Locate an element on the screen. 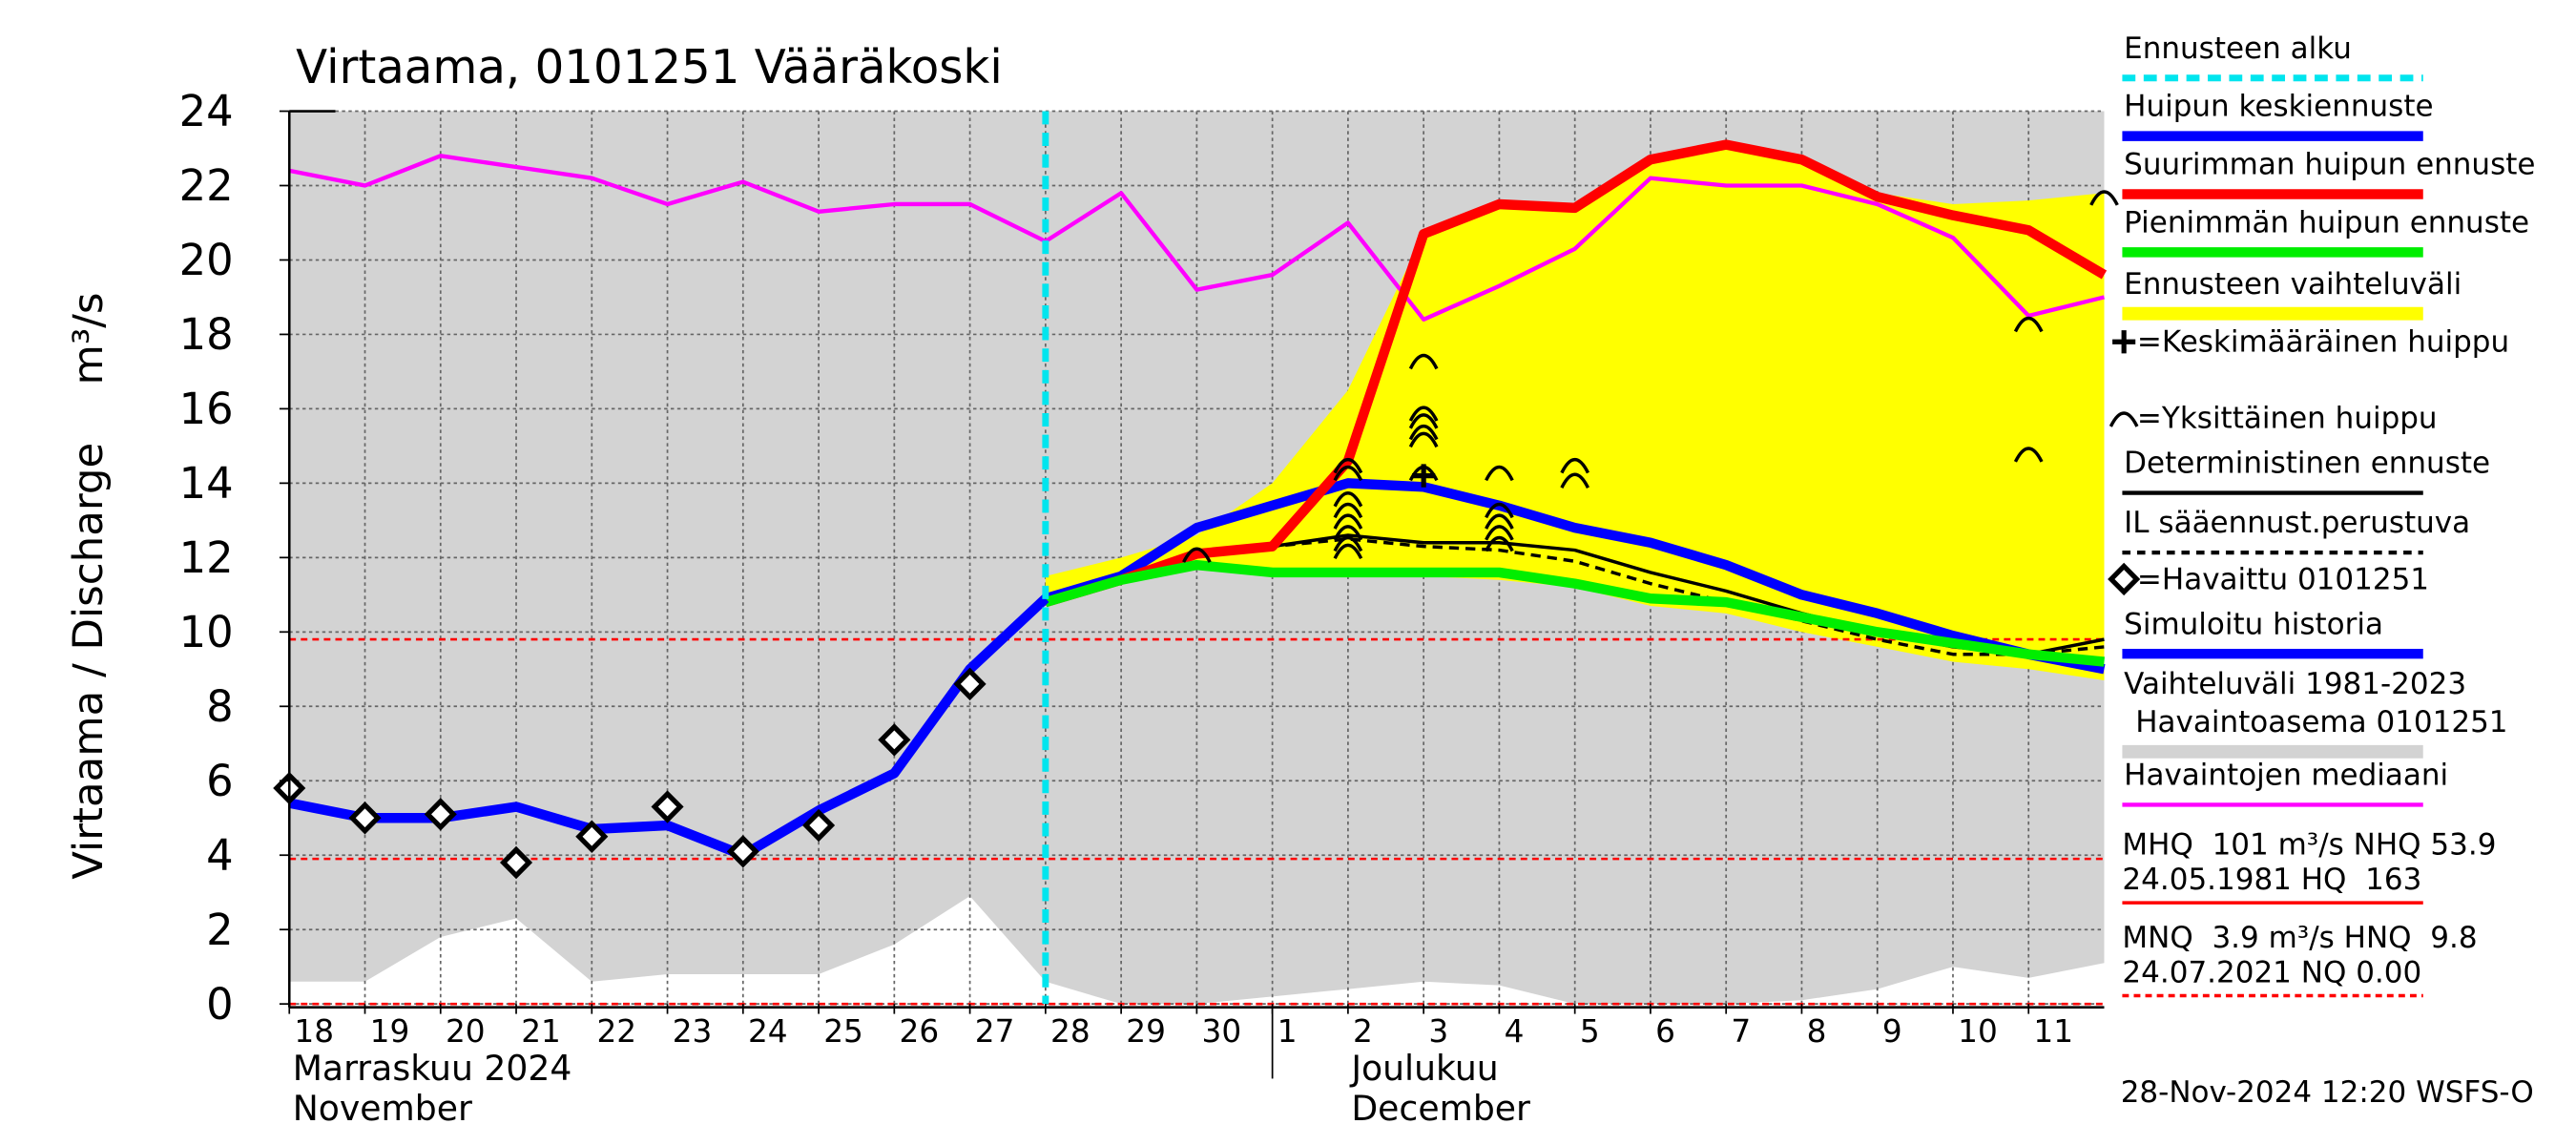  x-tick-label: 30 is located at coordinates (1222, 1031).